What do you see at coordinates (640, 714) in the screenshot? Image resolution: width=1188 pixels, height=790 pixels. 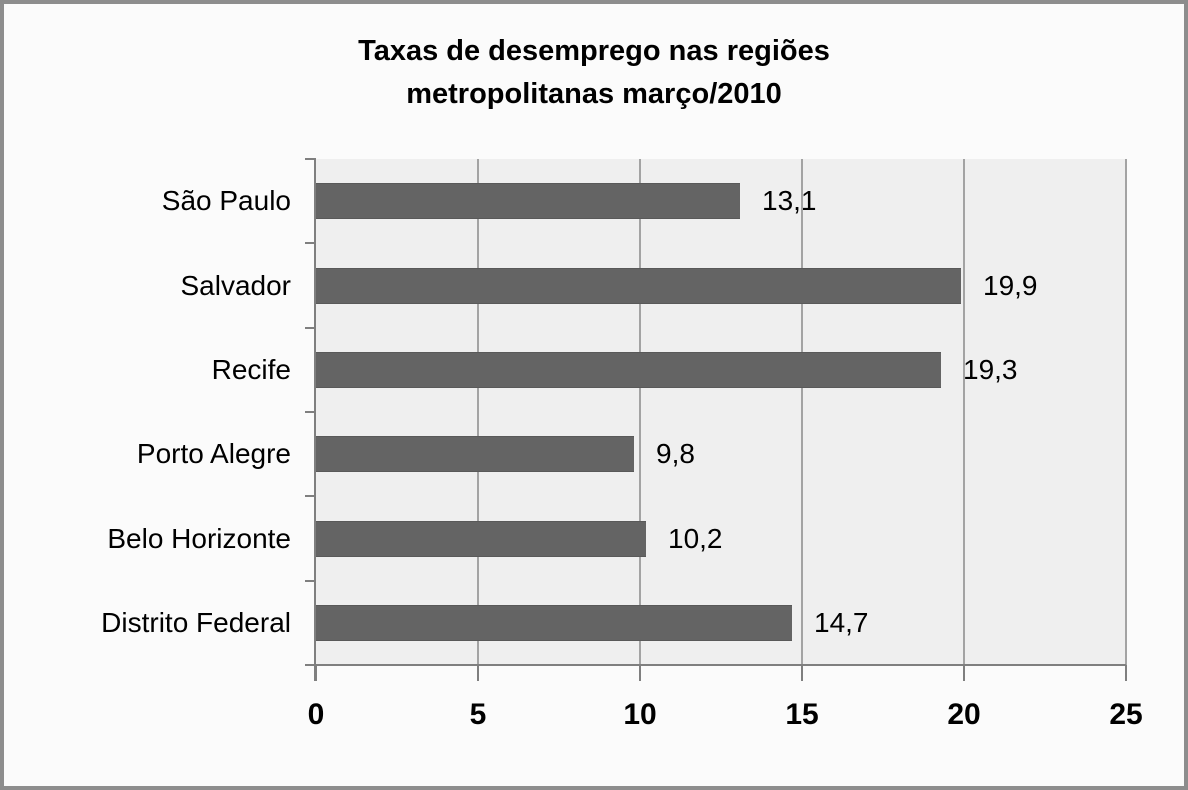 I see `x-axis-tick-label: 10` at bounding box center [640, 714].